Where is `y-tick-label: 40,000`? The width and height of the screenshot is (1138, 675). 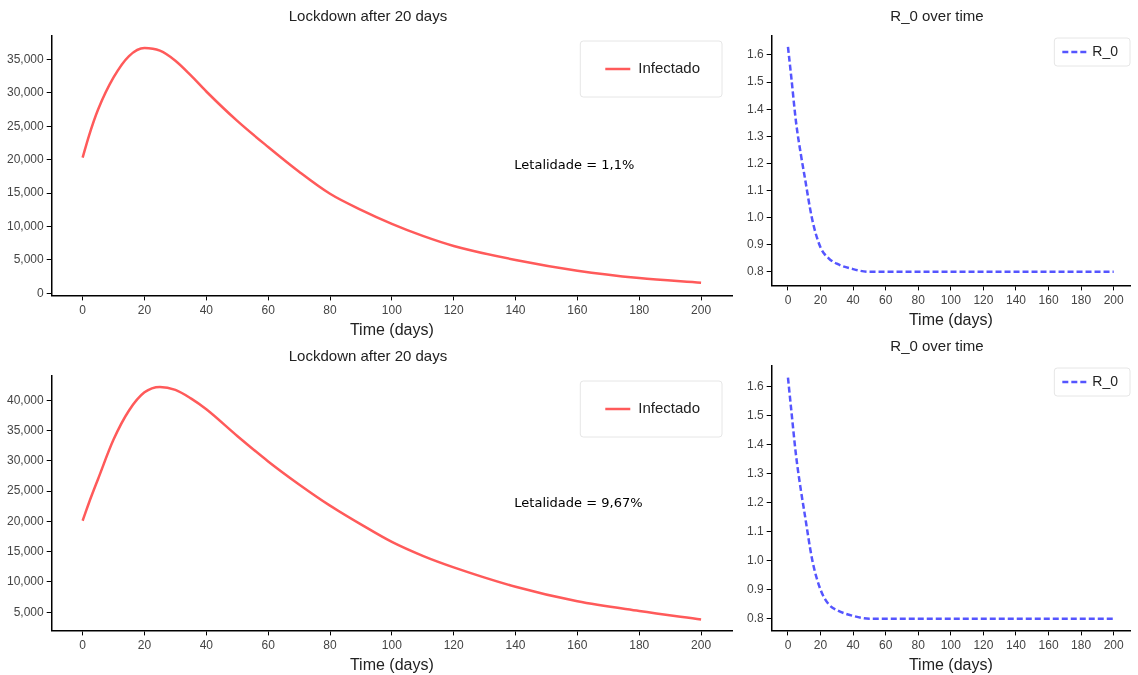 y-tick-label: 40,000 is located at coordinates (26, 399).